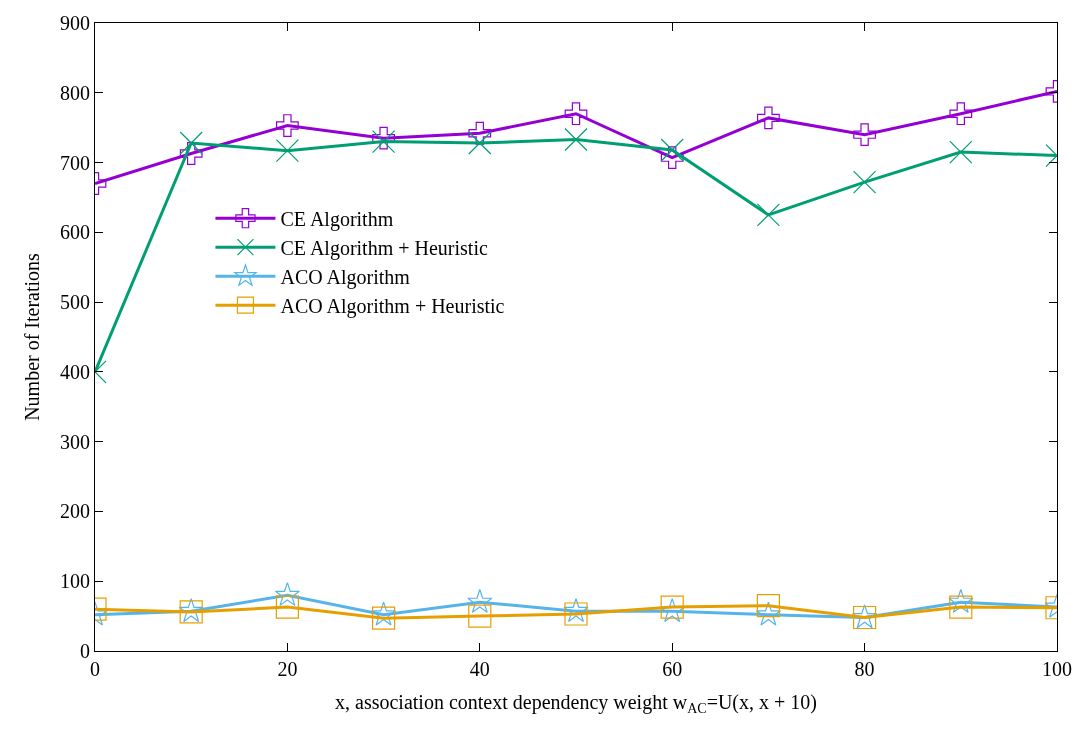 The height and width of the screenshot is (731, 1087). I want to click on y-tick-label: 200, so click(75, 511).